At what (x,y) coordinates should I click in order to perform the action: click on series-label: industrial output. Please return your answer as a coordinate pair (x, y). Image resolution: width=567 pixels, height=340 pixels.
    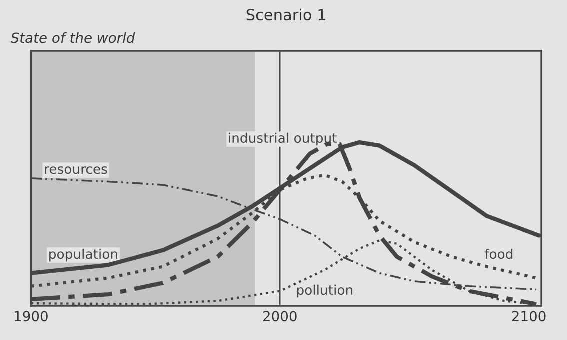
    Looking at the image, I should click on (283, 139).